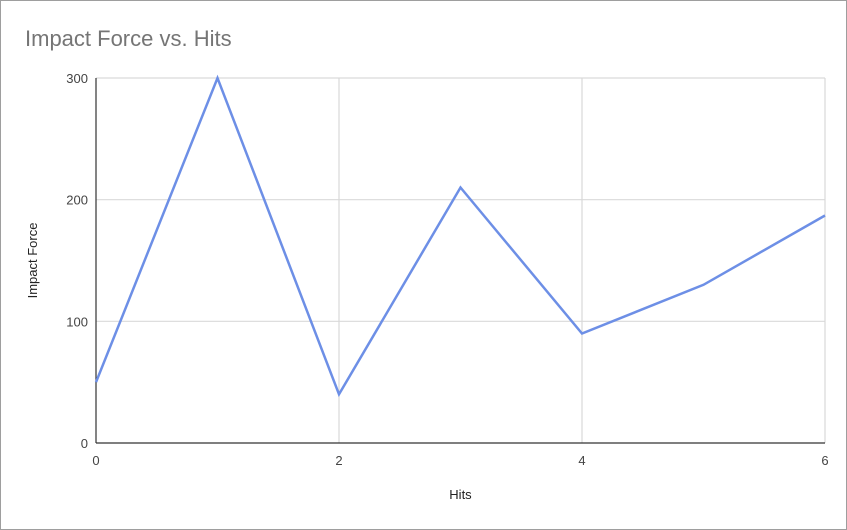 The image size is (847, 530). What do you see at coordinates (84, 443) in the screenshot?
I see `y-tick-label: 0` at bounding box center [84, 443].